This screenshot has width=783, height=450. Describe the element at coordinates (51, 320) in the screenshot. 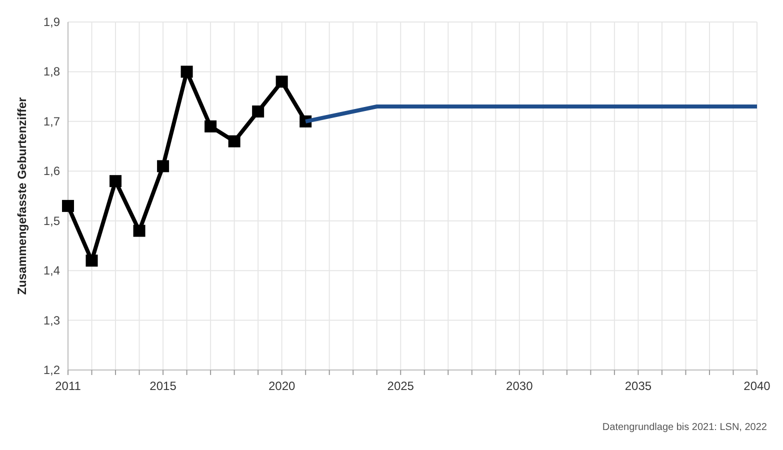

I see `y-tick-label: 1,3` at that location.